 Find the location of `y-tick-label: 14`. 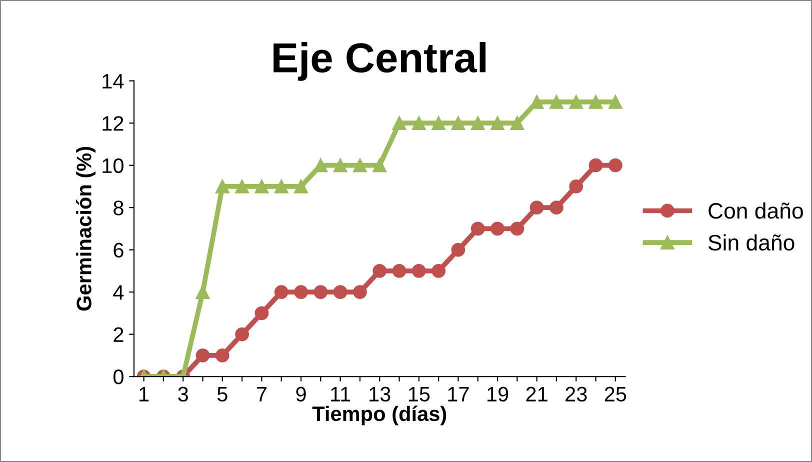

y-tick-label: 14 is located at coordinates (113, 81).